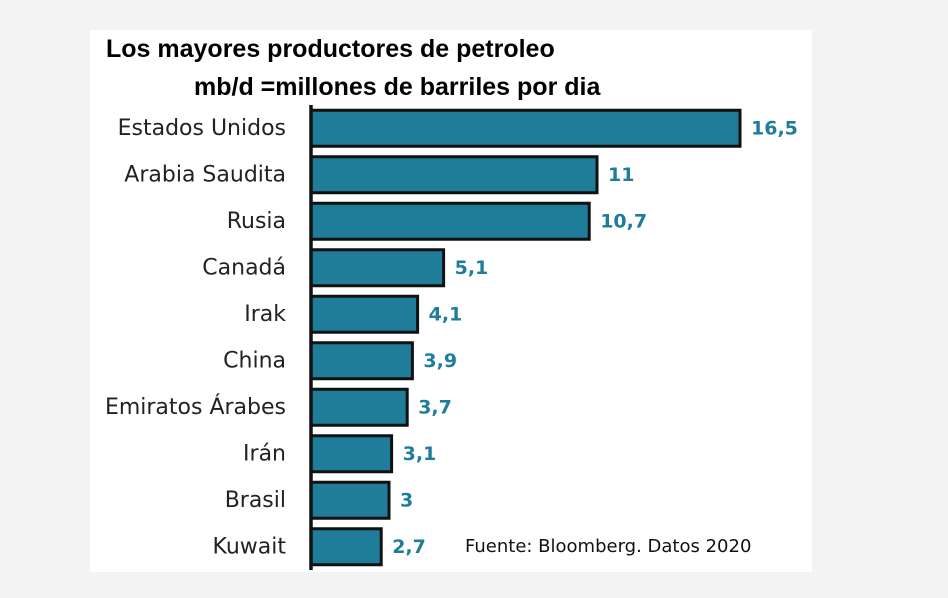 The width and height of the screenshot is (948, 598). Describe the element at coordinates (250, 546) in the screenshot. I see `category-label: Kuwait` at that location.